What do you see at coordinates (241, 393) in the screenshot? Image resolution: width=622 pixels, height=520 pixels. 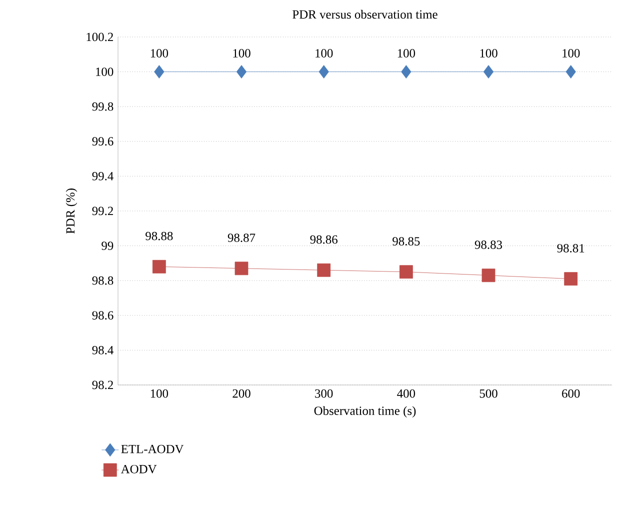 I see `x-tick-label: 200` at bounding box center [241, 393].